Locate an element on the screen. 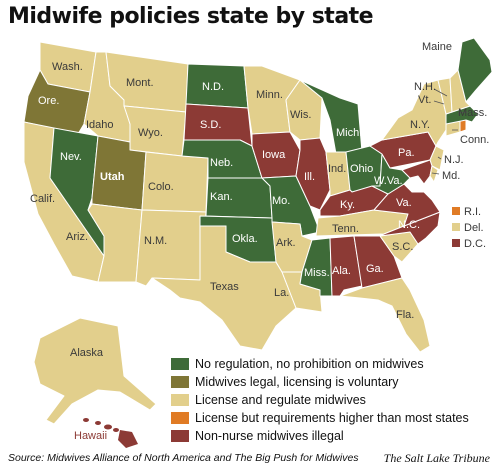  small-state-label-del: Del. is located at coordinates (474, 228).